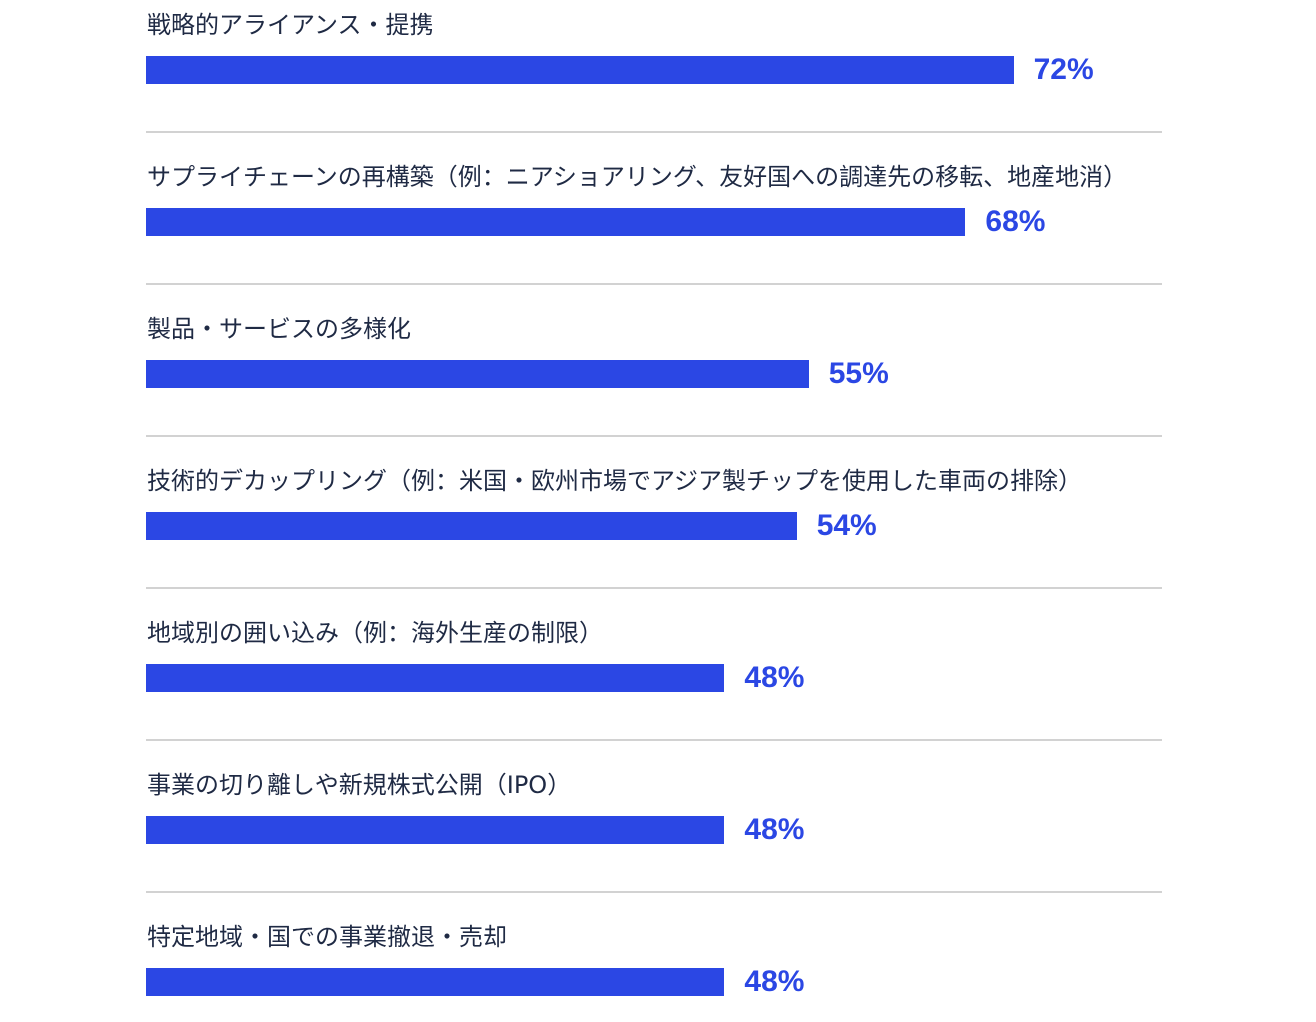  I want to click on category-label: 製品・サービスの多様化, so click(279, 329).